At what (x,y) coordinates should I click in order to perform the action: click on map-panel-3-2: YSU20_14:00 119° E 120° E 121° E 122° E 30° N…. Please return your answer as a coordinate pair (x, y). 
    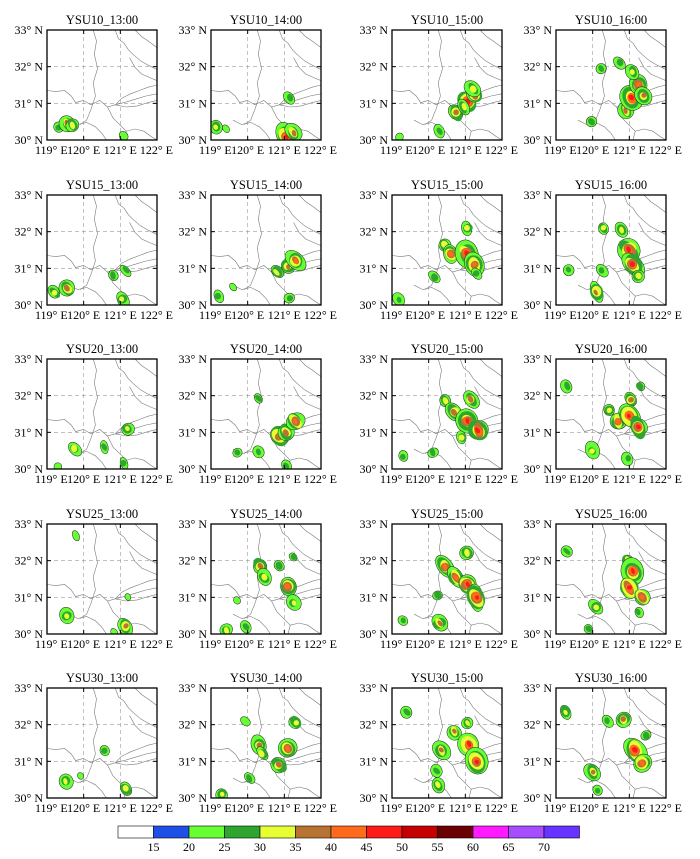
    Looking at the image, I should click on (258, 414).